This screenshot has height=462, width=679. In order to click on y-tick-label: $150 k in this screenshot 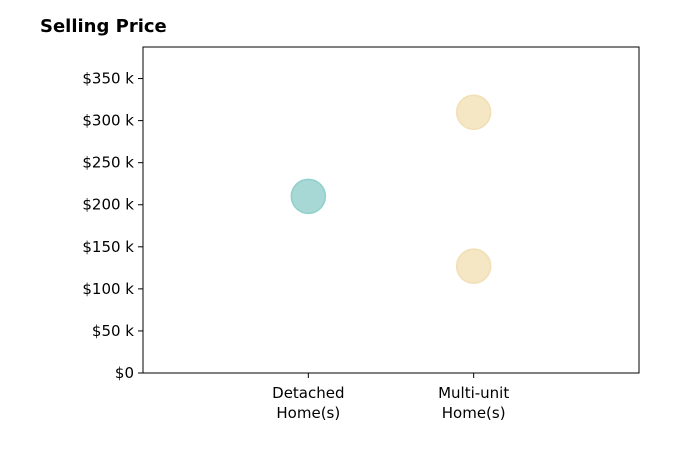, I will do `click(108, 247)`.